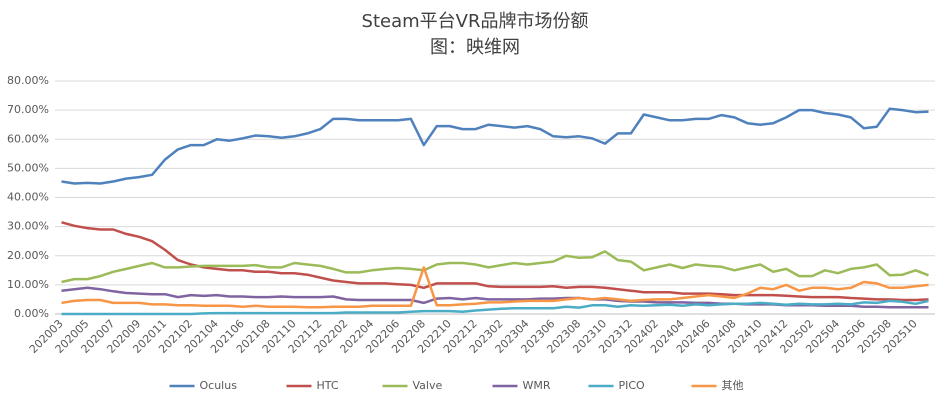 The width and height of the screenshot is (951, 401). I want to click on chart-subtitle: 图：映维网, so click(475, 47).